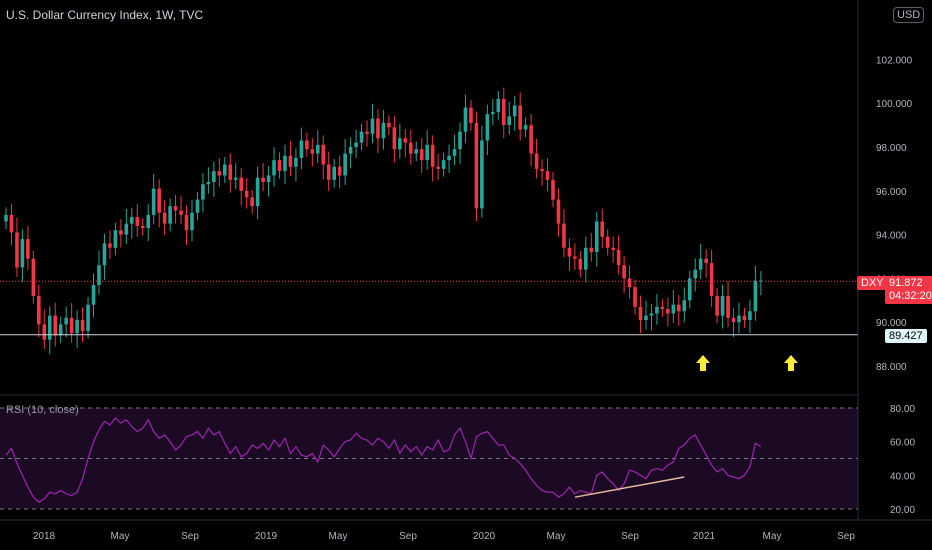  What do you see at coordinates (891, 148) in the screenshot?
I see `price-tick-label: 98.000` at bounding box center [891, 148].